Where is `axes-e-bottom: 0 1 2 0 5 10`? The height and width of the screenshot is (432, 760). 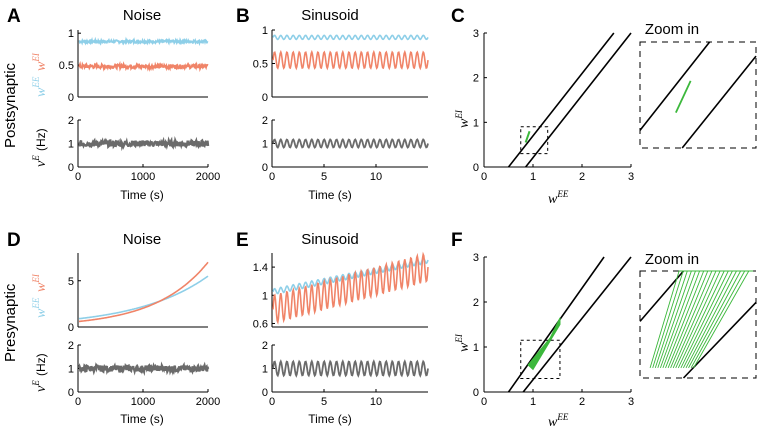 axes-e-bottom: 0 1 2 0 5 10 is located at coordinates (345, 374).